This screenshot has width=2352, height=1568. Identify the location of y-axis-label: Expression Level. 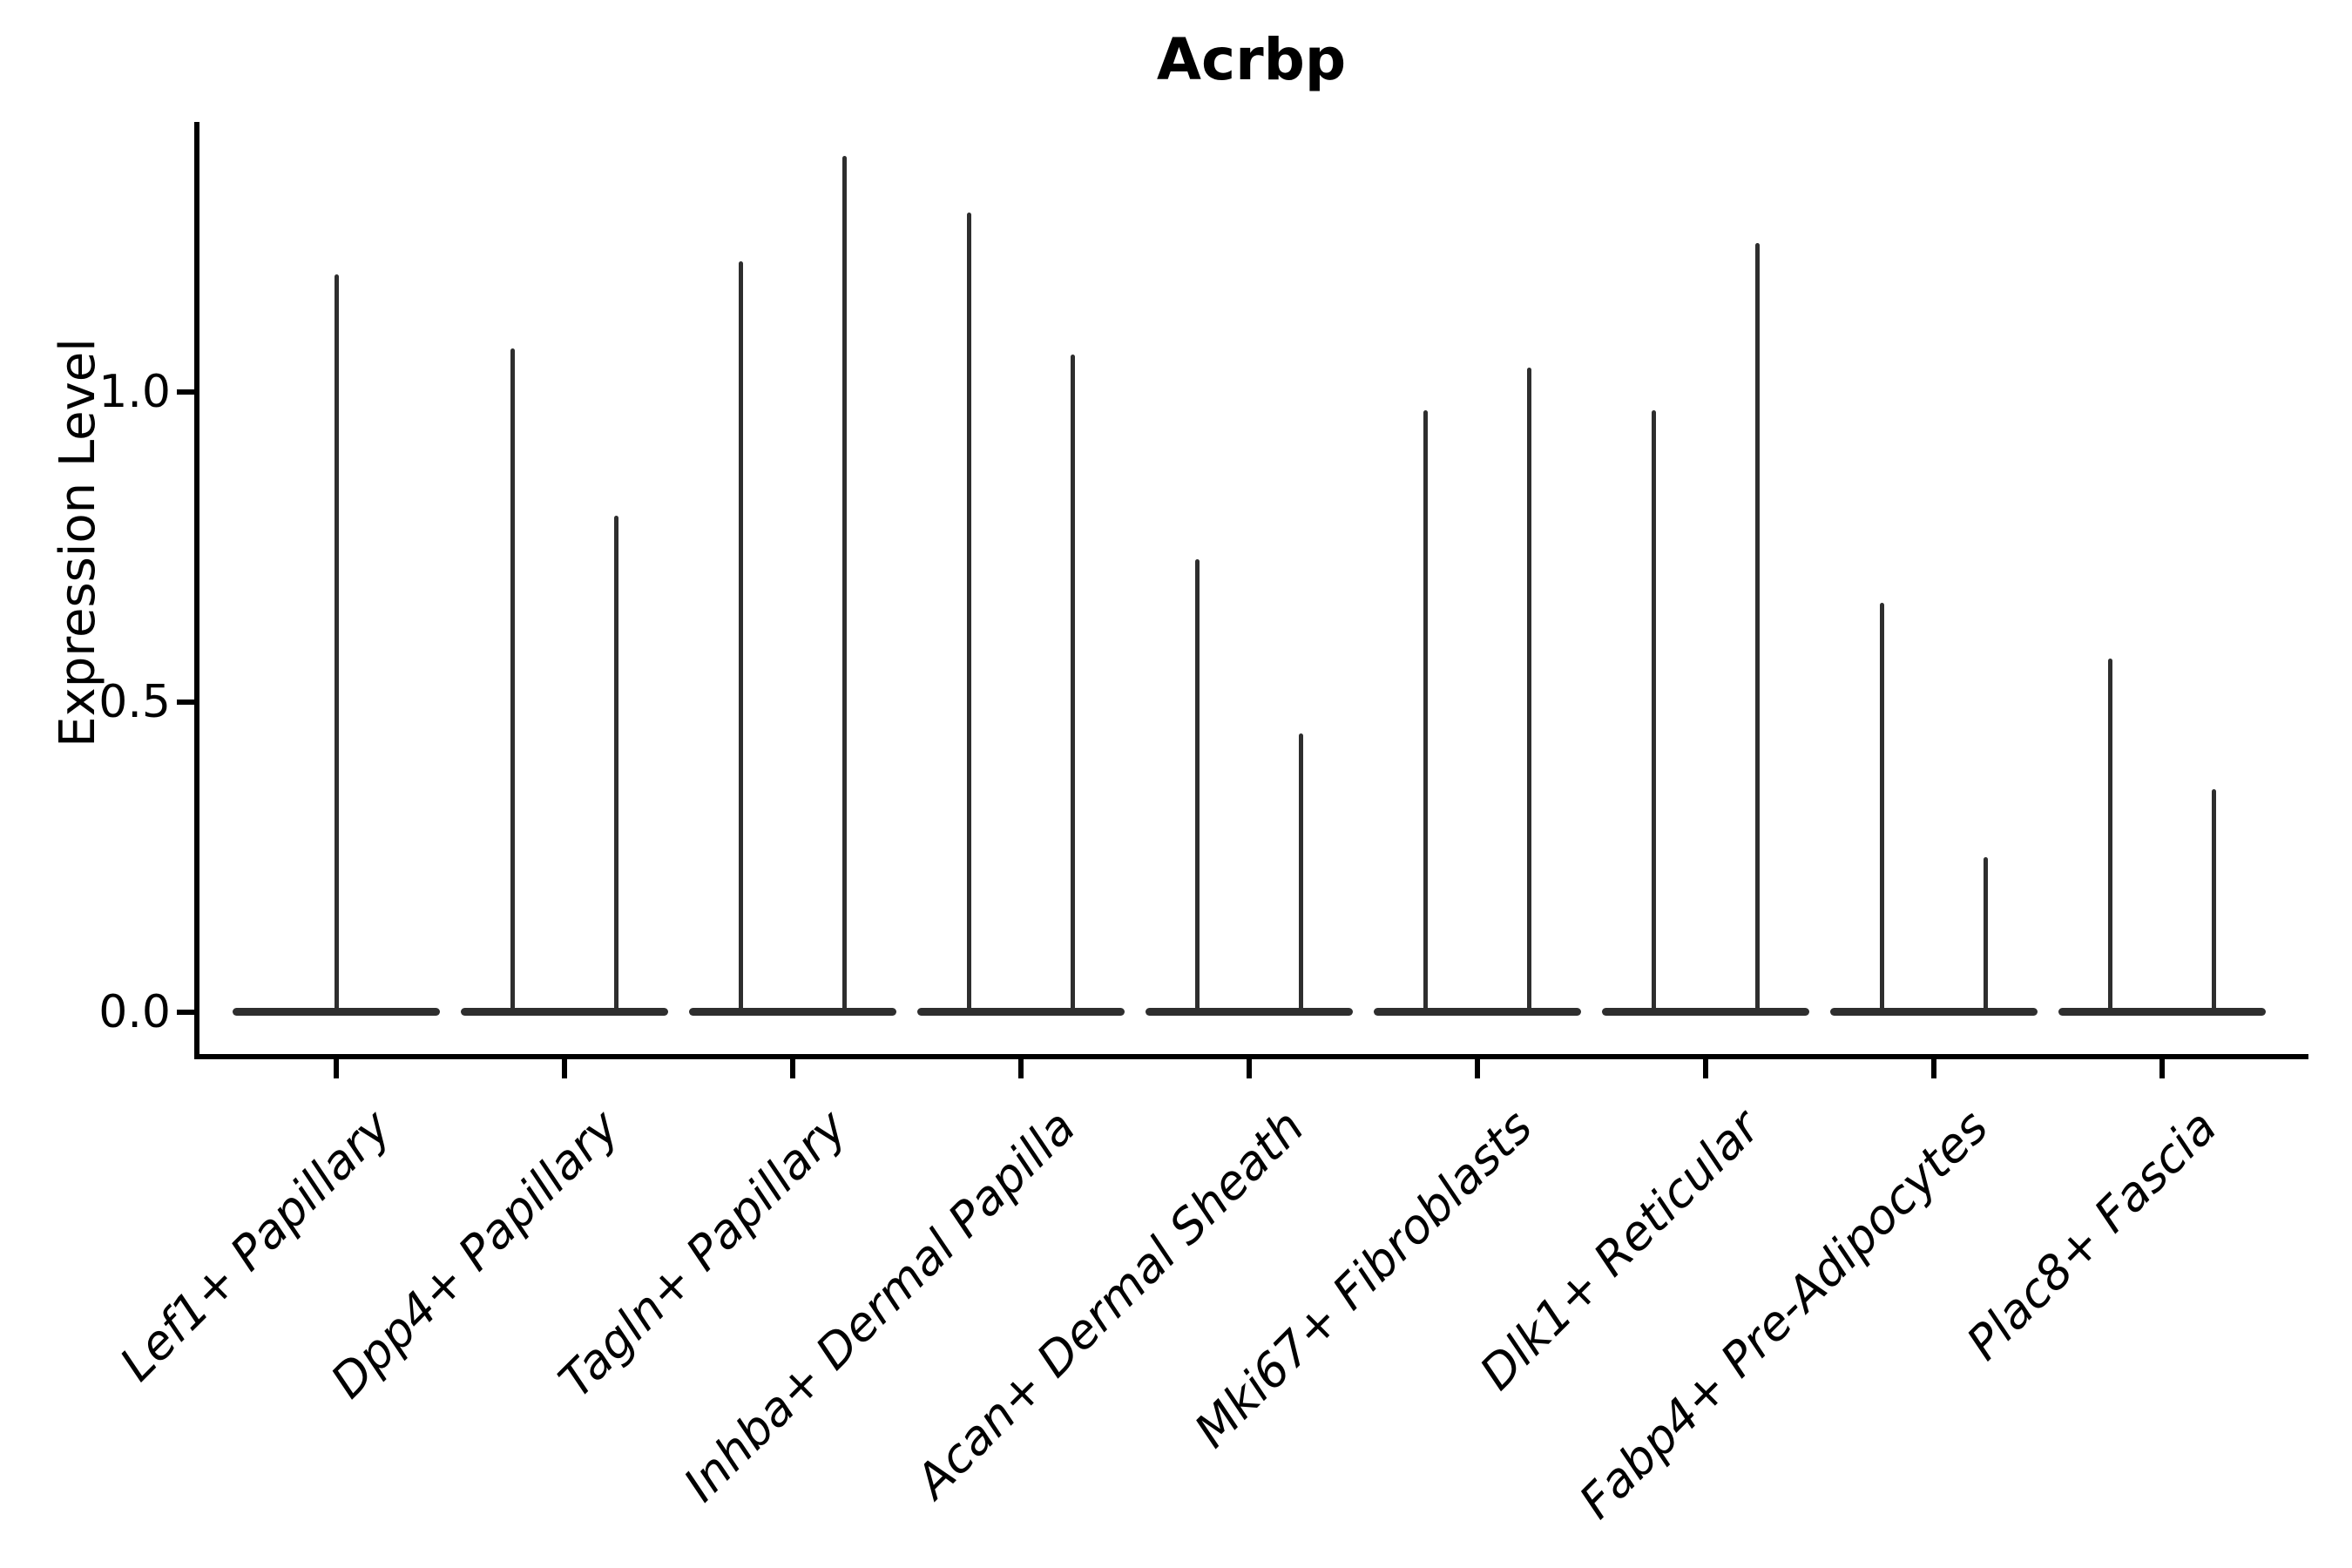
(78, 542).